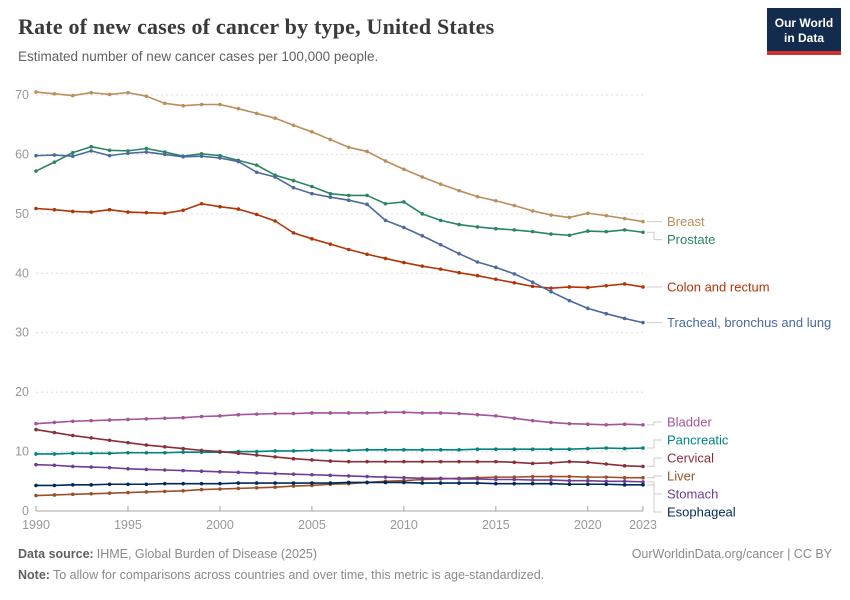 The width and height of the screenshot is (850, 600). I want to click on y-tick-label: 20, so click(22, 392).